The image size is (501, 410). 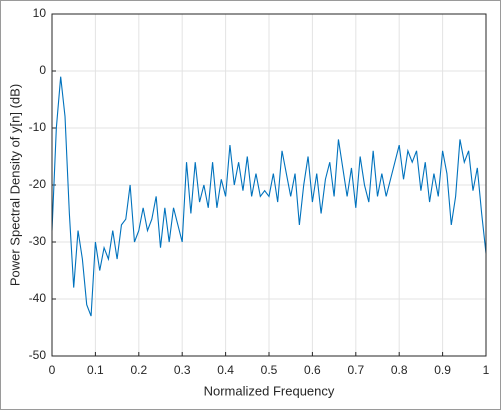 I want to click on x-tick-label: 0.8, so click(x=399, y=370).